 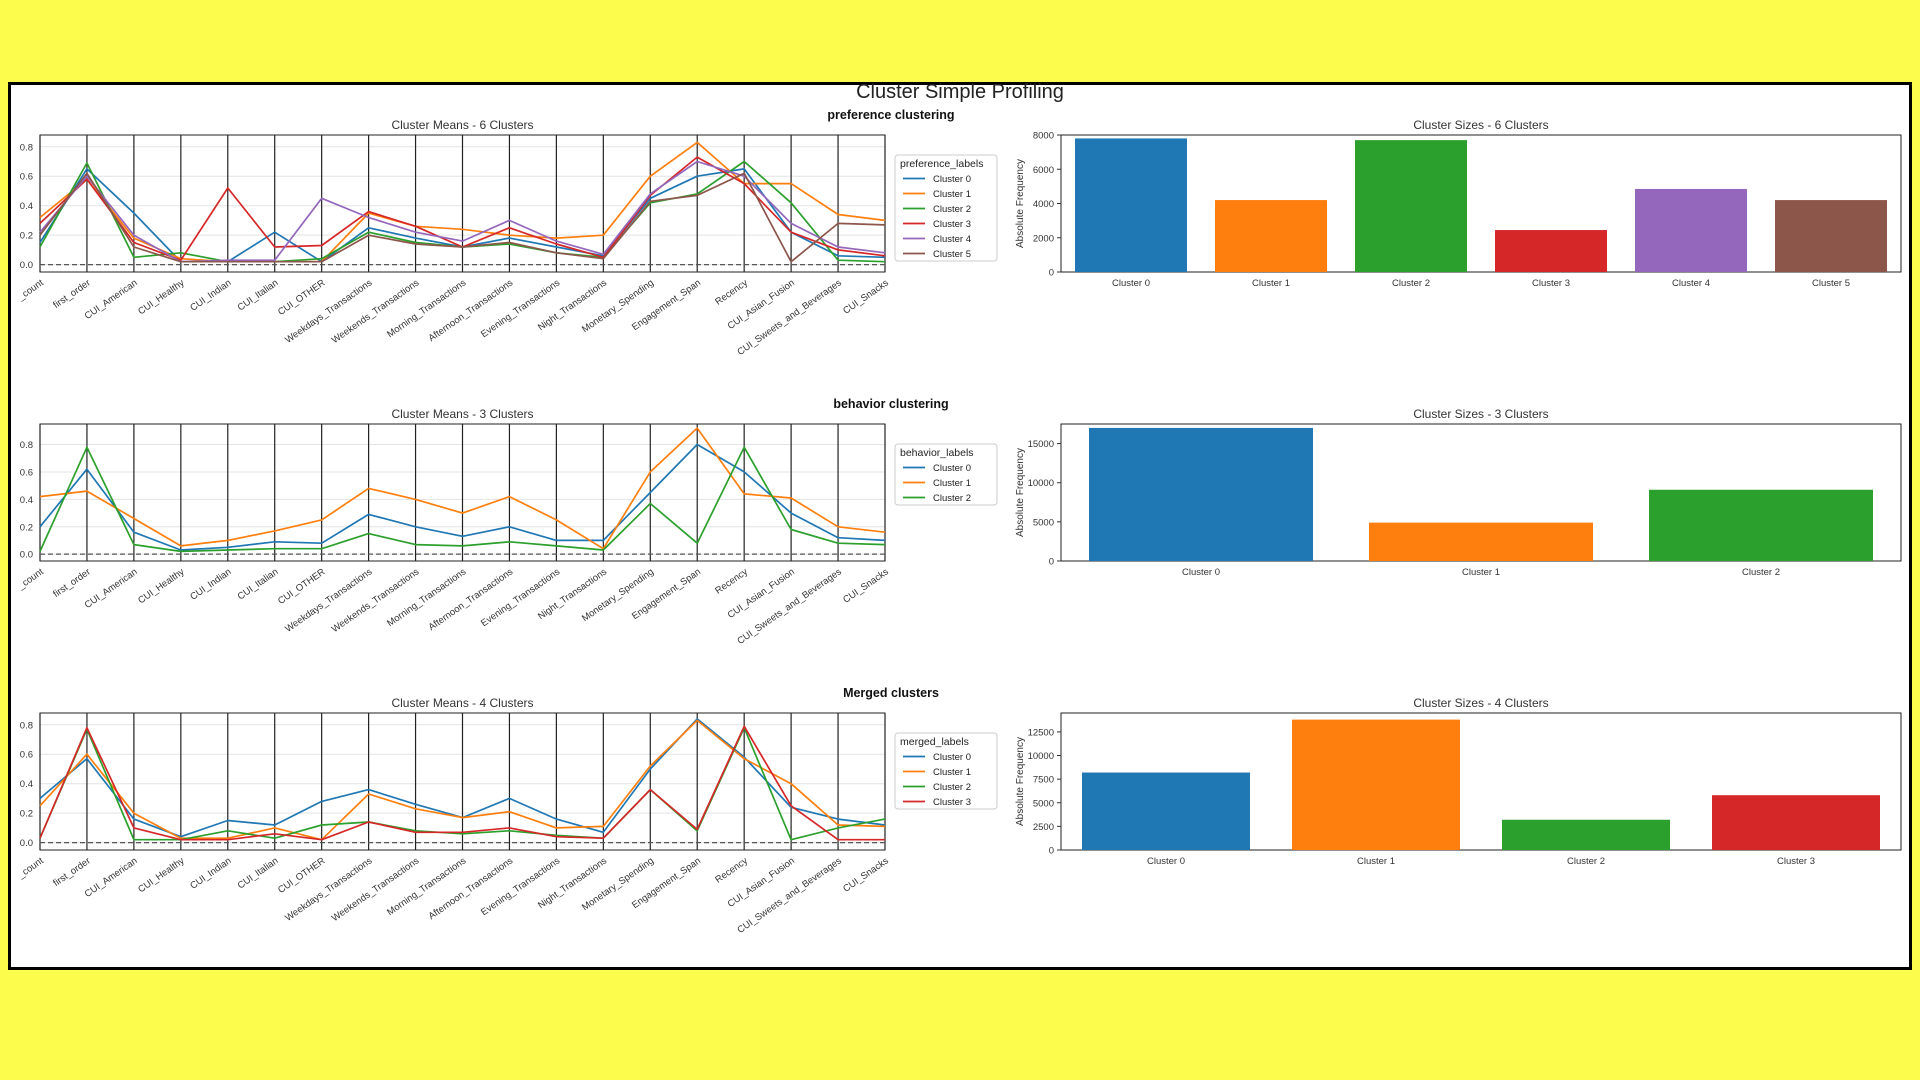 I want to click on y-tick-label: 0, so click(x=1051, y=273).